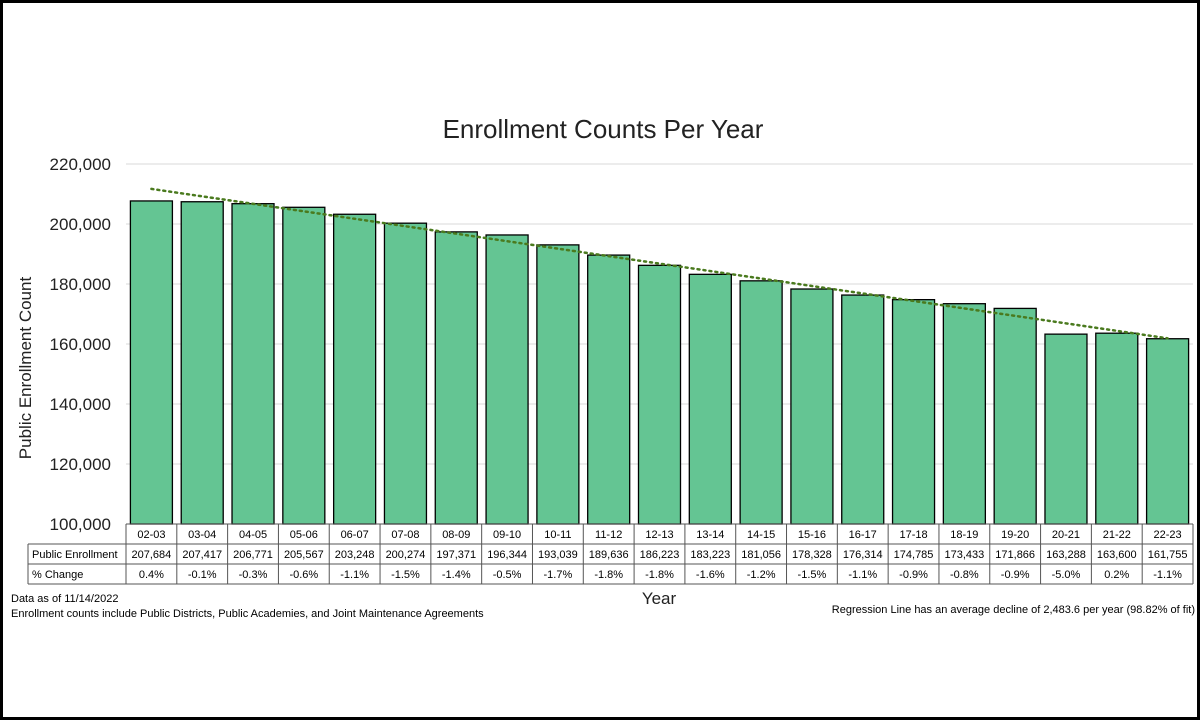  I want to click on x-tick-label: 07-08, so click(405, 535).